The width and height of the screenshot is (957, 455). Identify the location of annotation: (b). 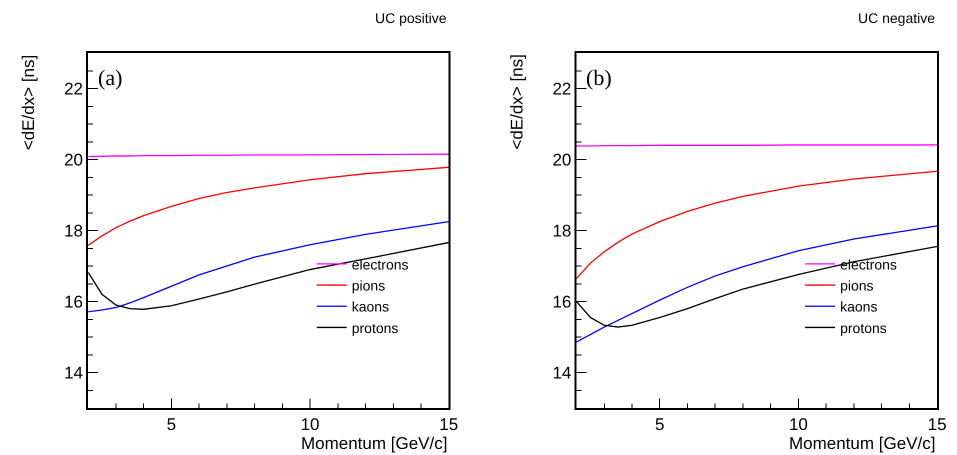
(599, 77).